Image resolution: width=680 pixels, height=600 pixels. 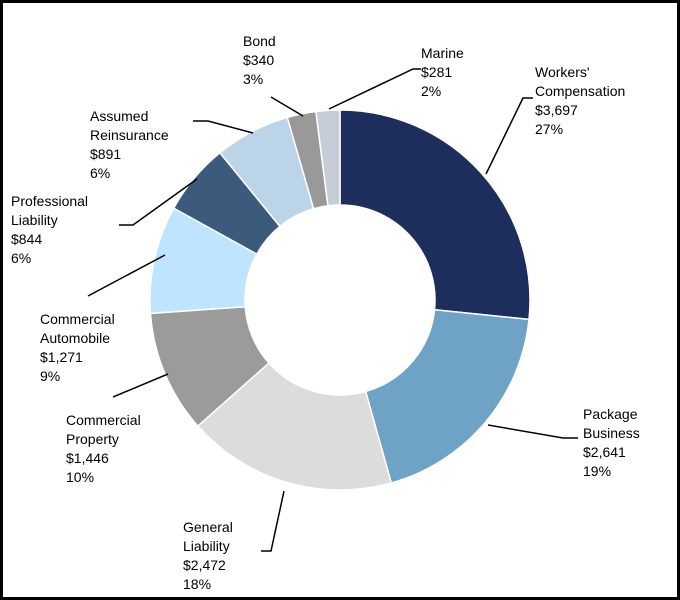 What do you see at coordinates (92, 439) in the screenshot?
I see `label-name-line: Property` at bounding box center [92, 439].